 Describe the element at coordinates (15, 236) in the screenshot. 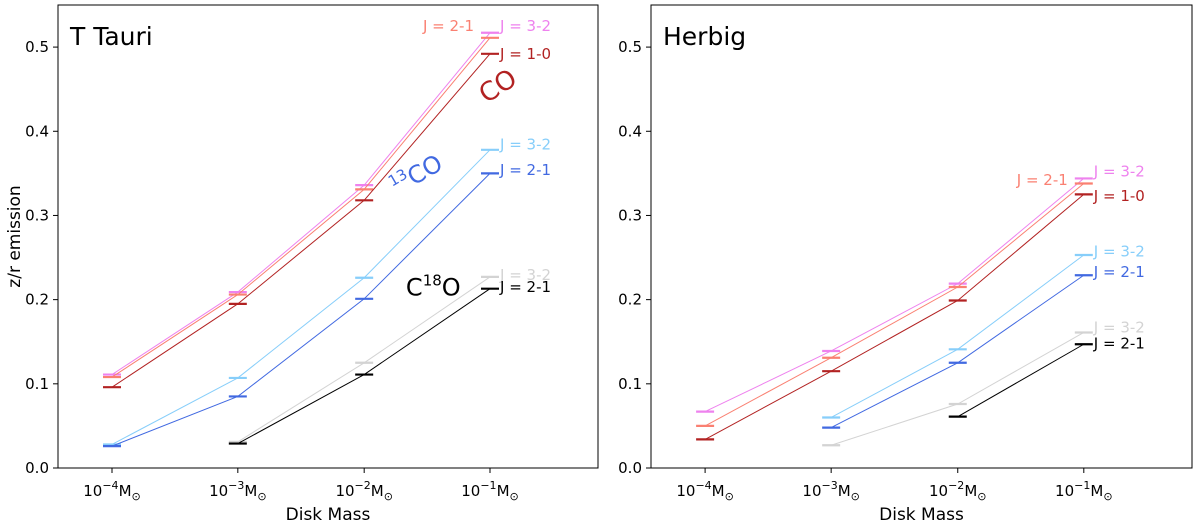

I see `y-axis-label: z/r emission` at that location.